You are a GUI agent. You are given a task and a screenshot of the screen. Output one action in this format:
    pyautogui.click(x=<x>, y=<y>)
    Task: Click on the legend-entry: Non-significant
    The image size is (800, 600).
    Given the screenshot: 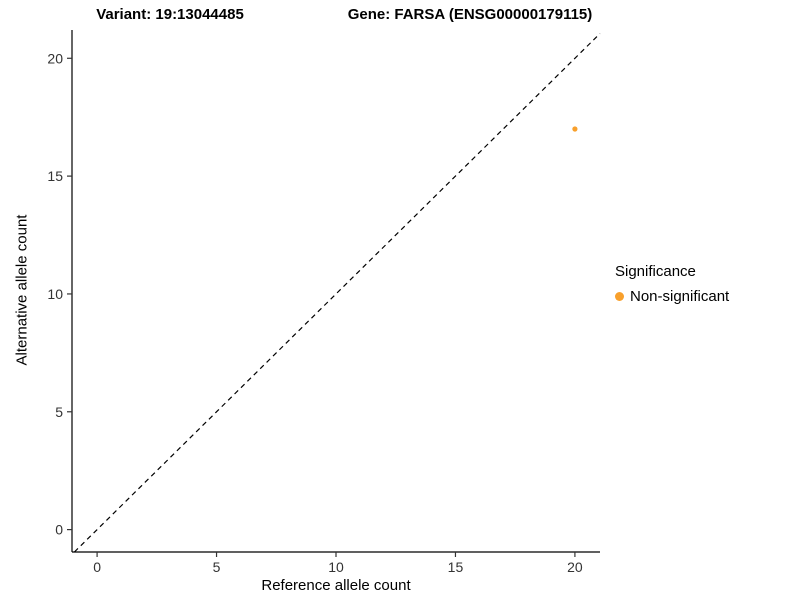 What is the action you would take?
    pyautogui.click(x=672, y=296)
    